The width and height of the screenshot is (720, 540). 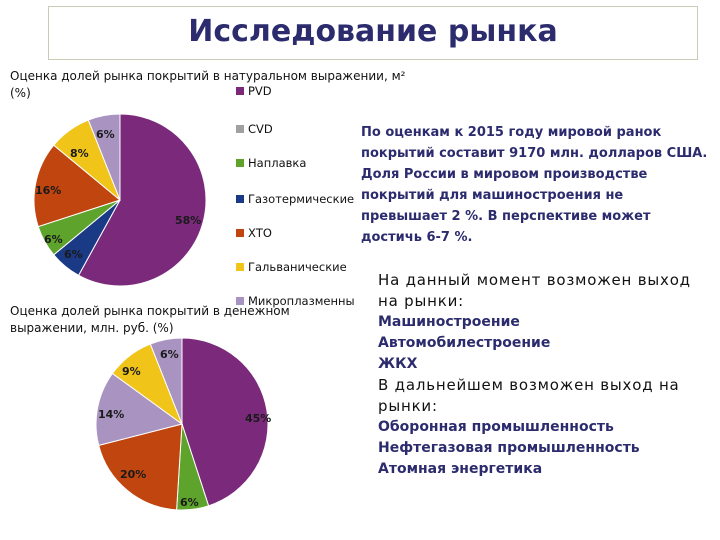 I want to click on legend-item-3: Газотермические, so click(x=295, y=199).